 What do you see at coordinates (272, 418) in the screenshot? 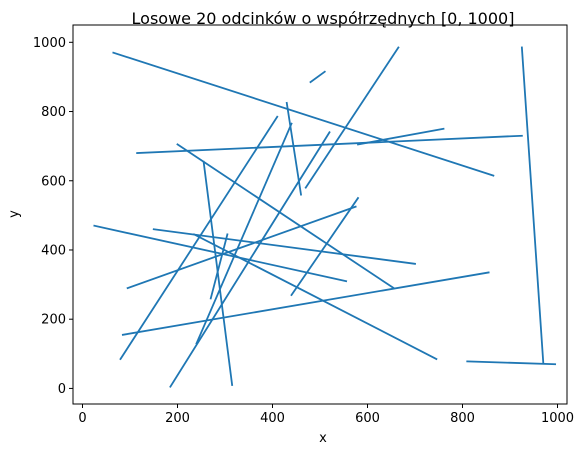
I see `x-tick-label: 400` at bounding box center [272, 418].